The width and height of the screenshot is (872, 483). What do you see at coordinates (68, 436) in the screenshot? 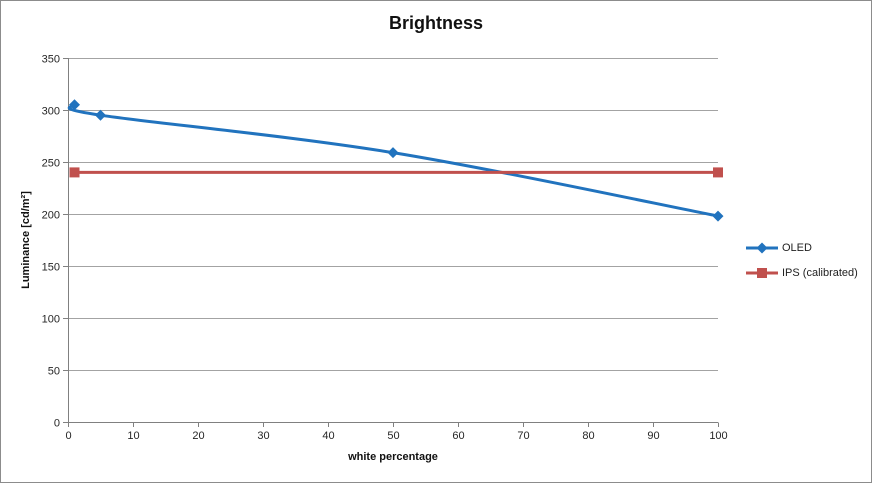
I see `x-tick-label: 0` at bounding box center [68, 436].